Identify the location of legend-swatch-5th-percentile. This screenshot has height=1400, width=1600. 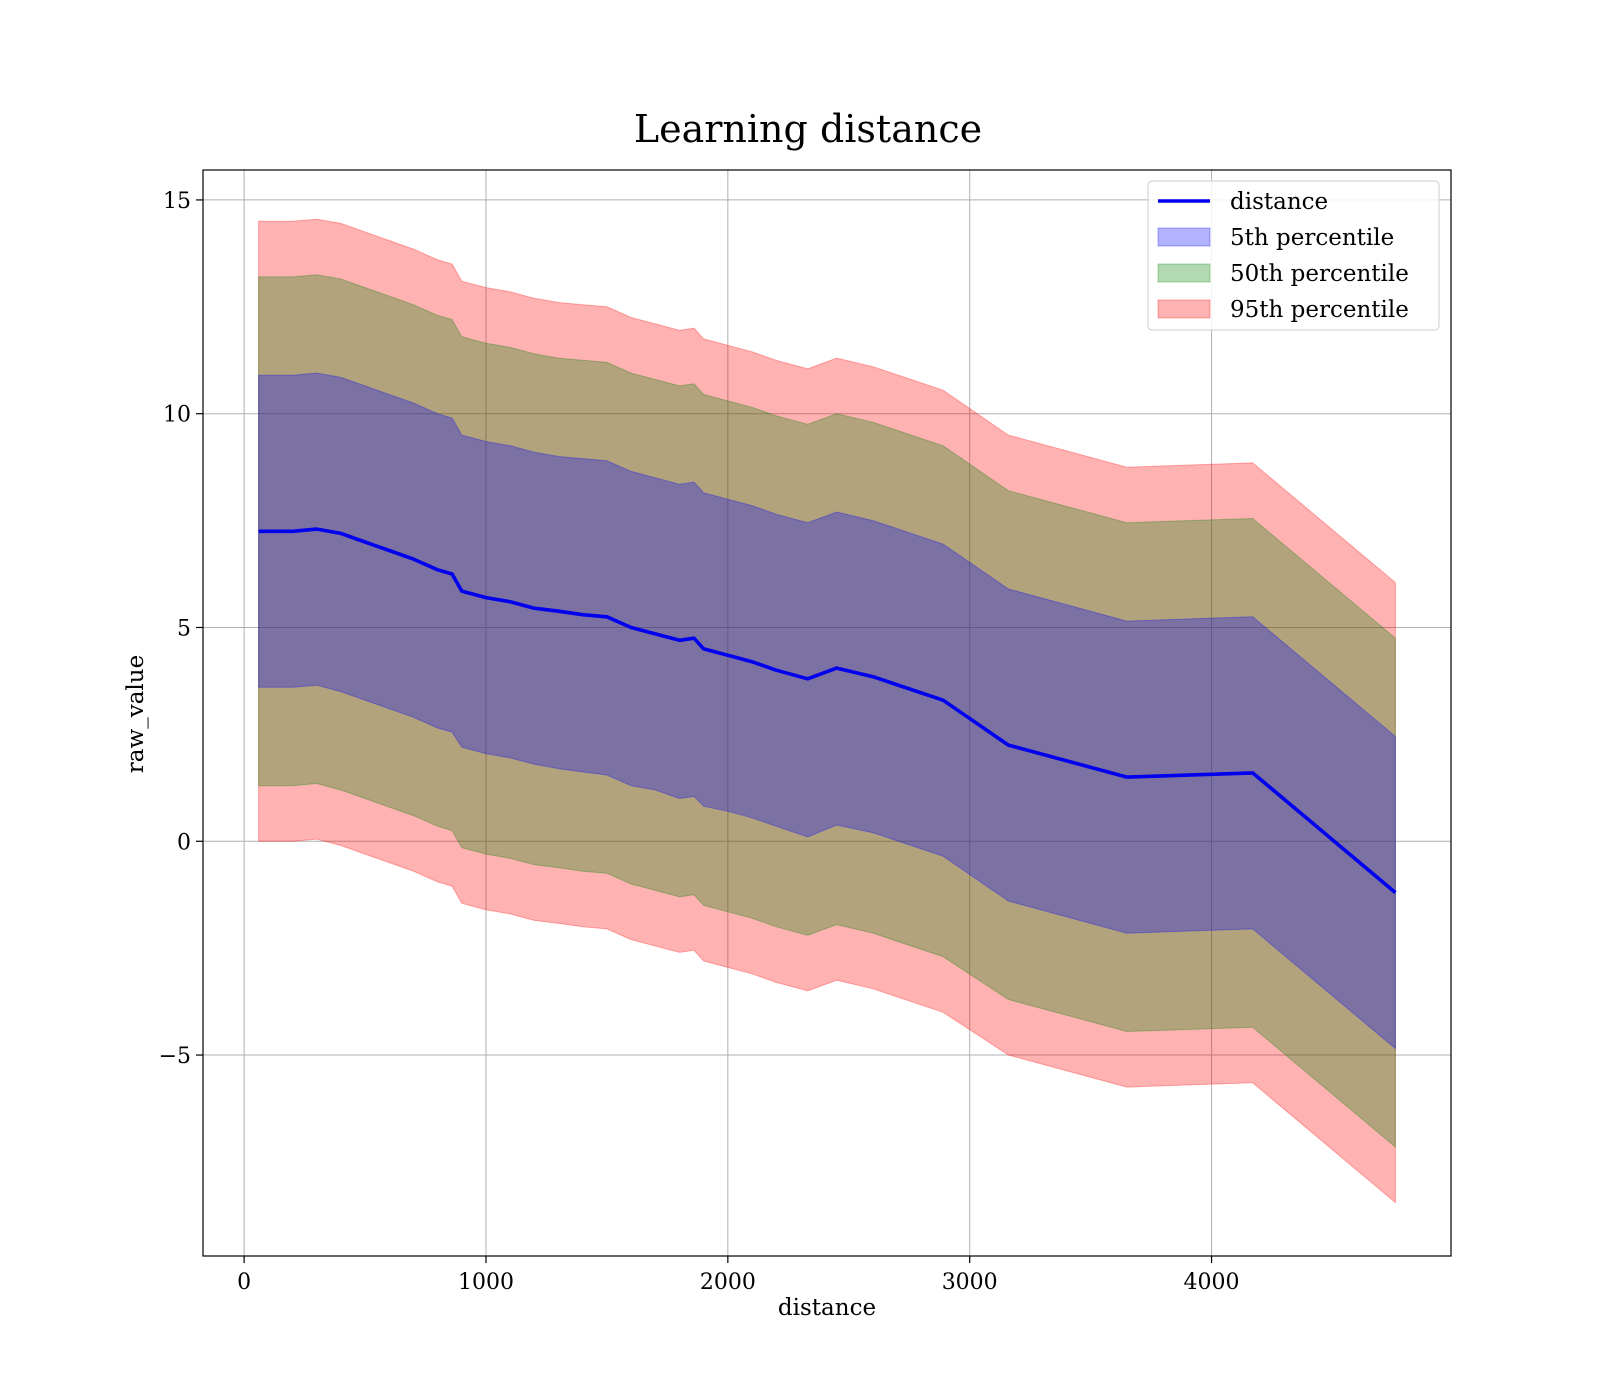
(1184, 237).